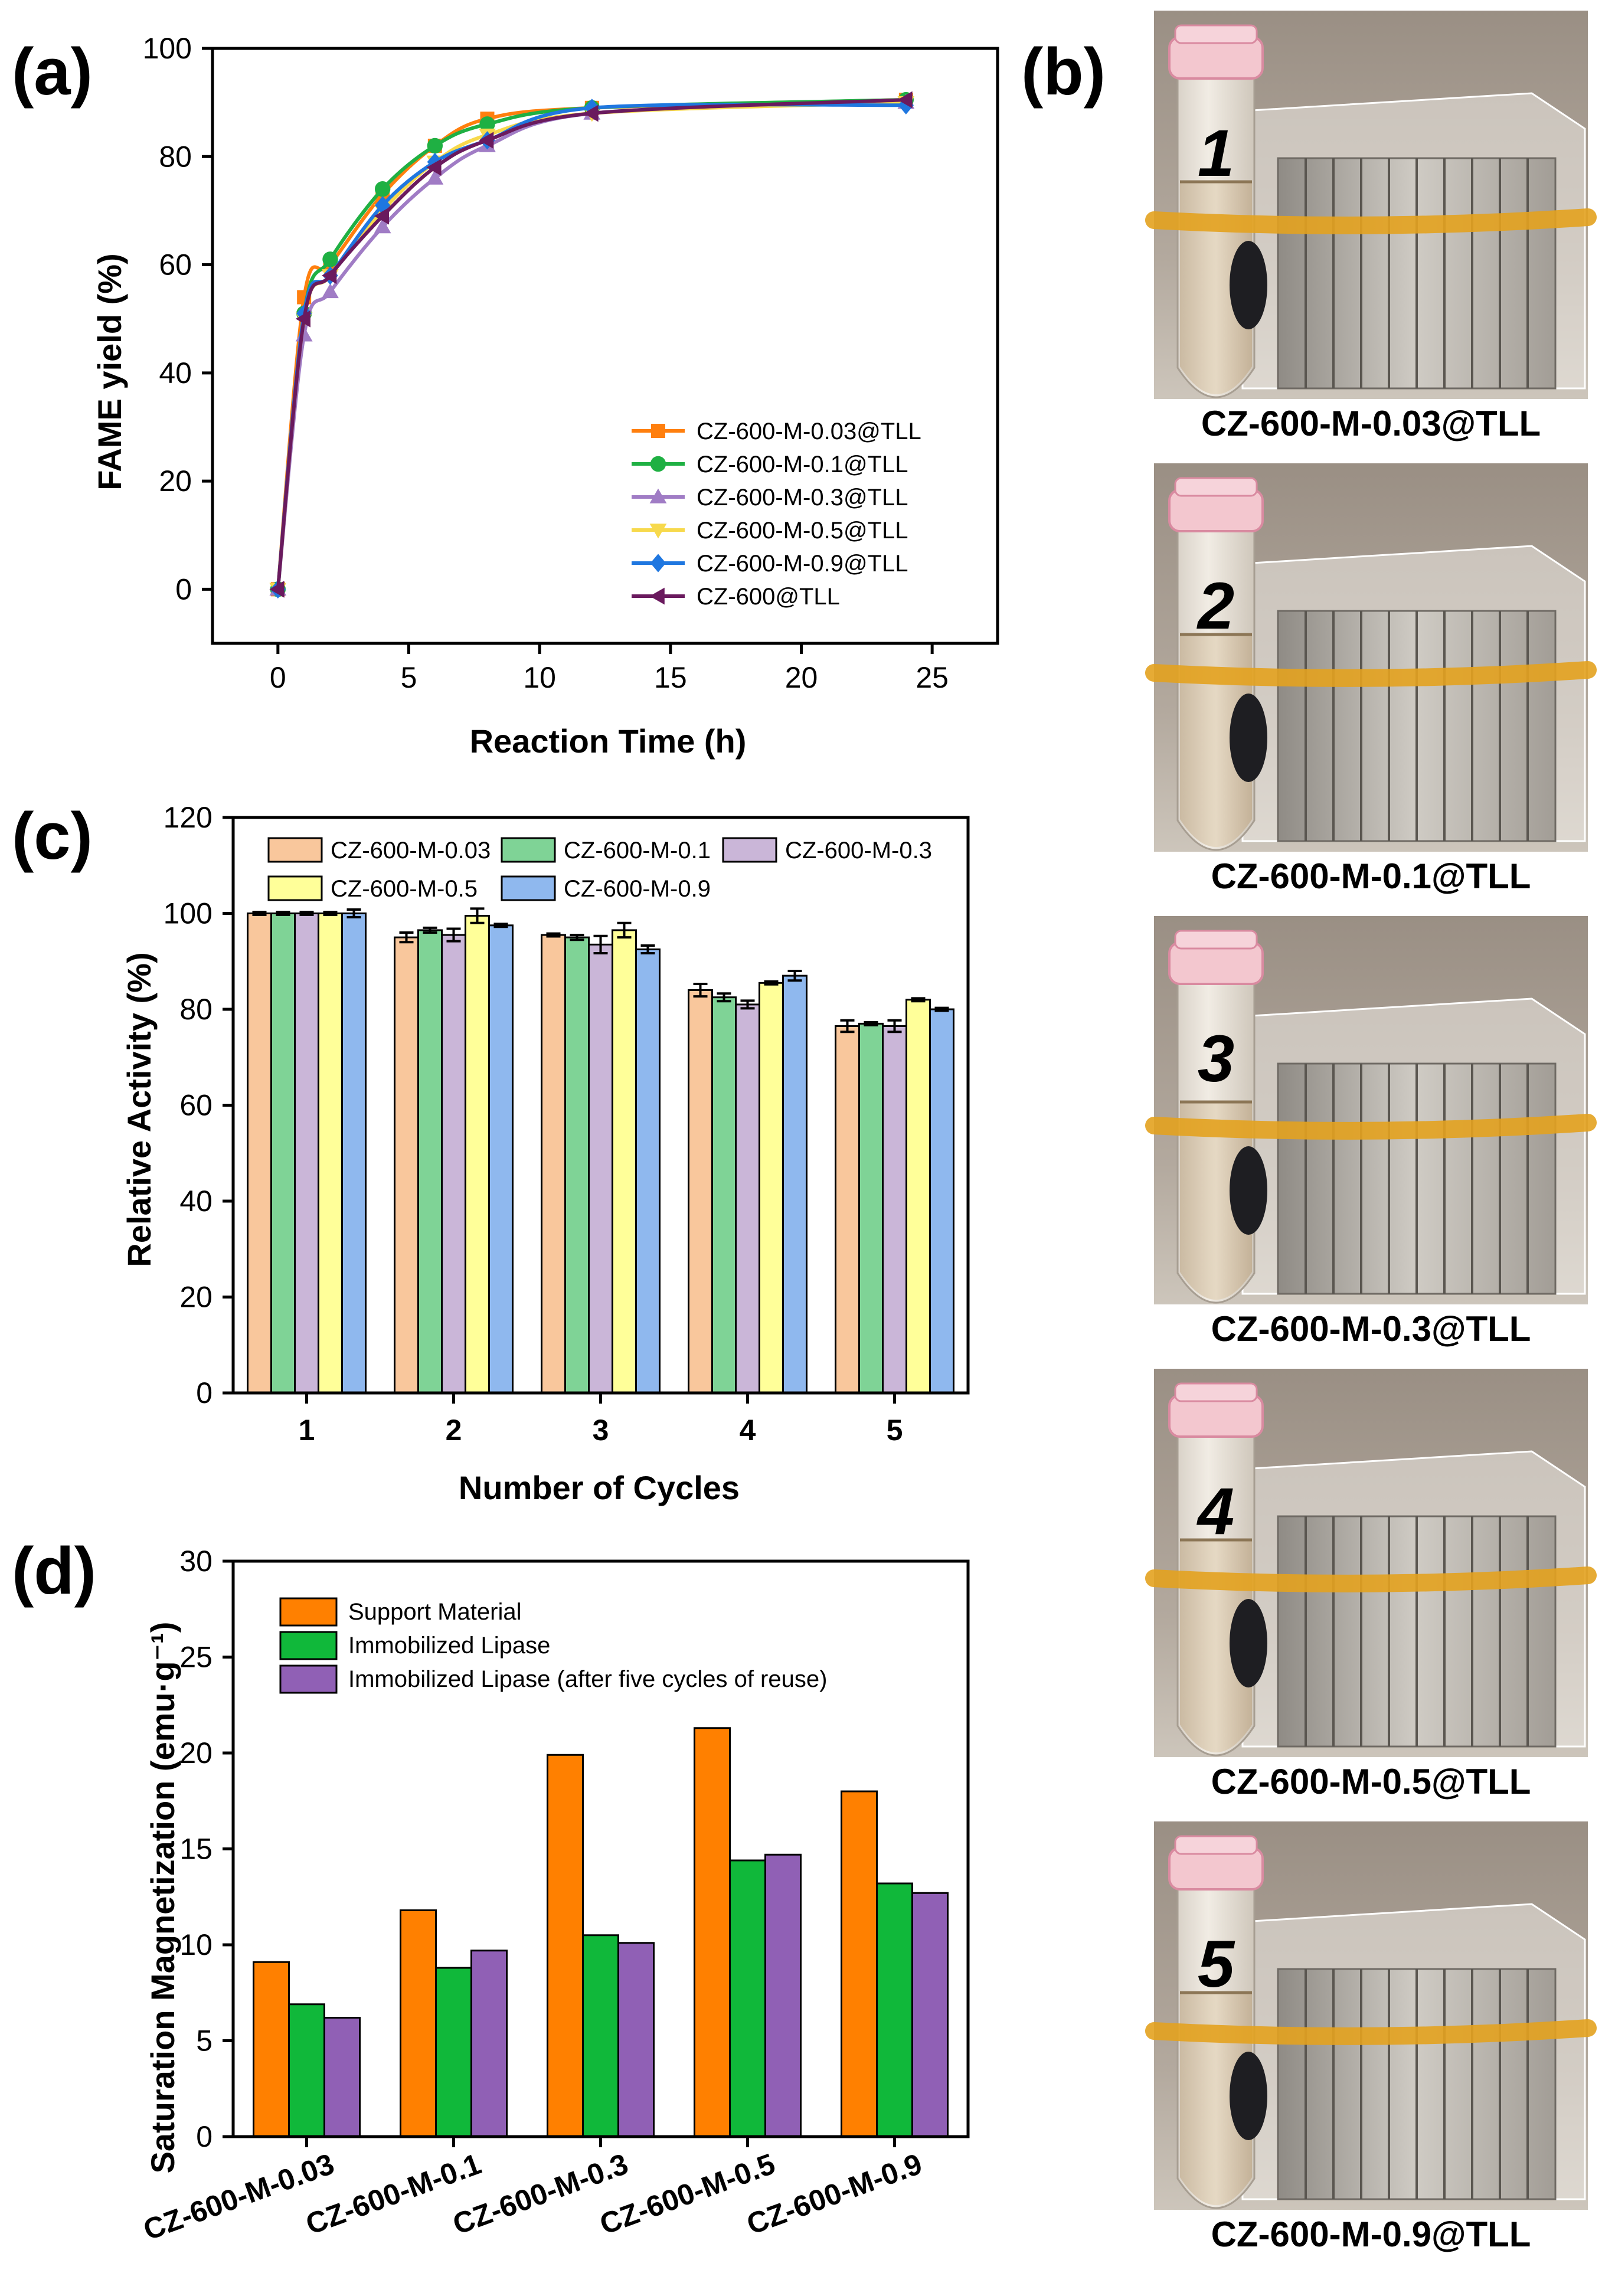 The image size is (1615, 2296). I want to click on chart-a-legend-label: CZ-600-M-0.1@TLL, so click(802, 465).